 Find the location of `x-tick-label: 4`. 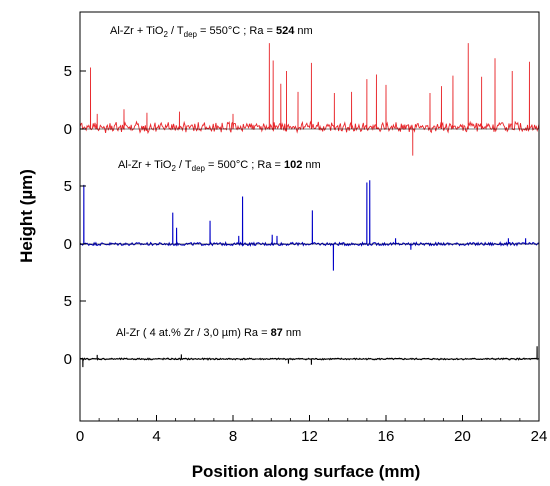

x-tick-label: 4 is located at coordinates (156, 436).